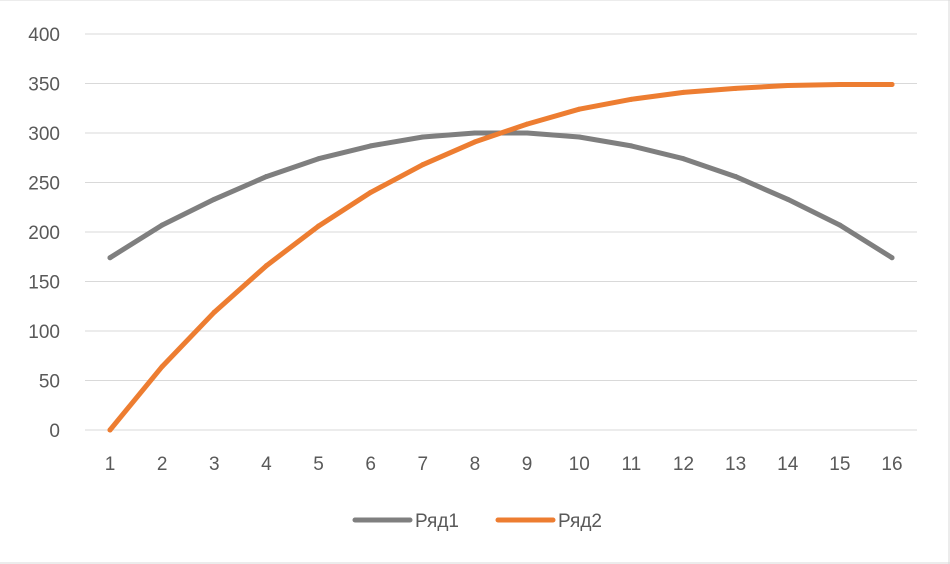 This screenshot has width=950, height=564. I want to click on y-tick-label: 200, so click(44, 233).